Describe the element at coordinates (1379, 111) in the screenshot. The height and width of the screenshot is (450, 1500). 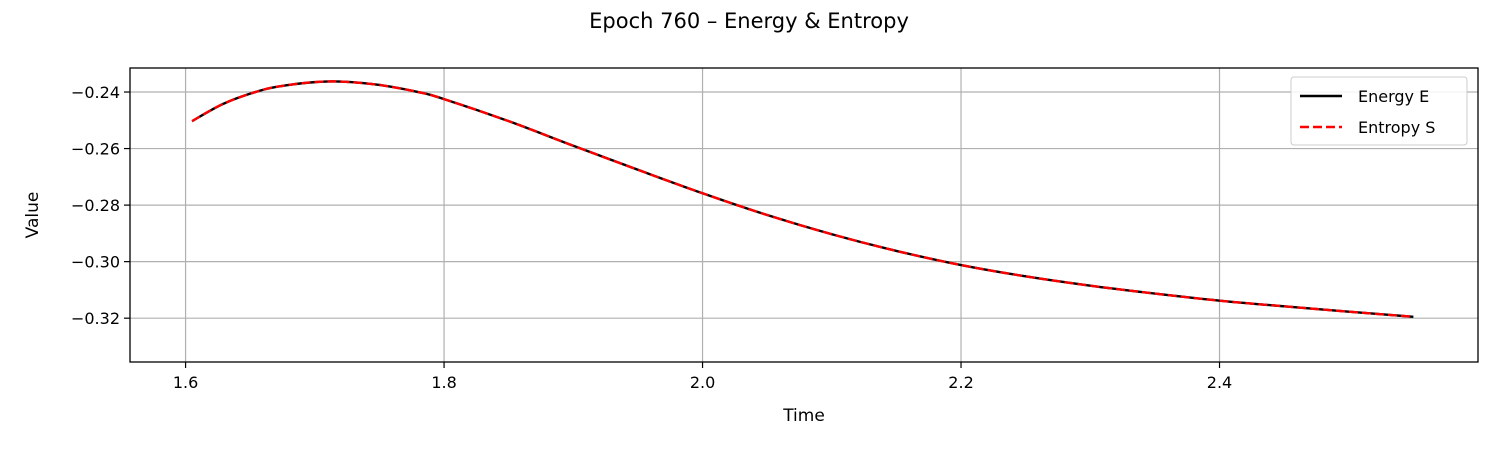
I see `legend: Energy E Entropy S` at that location.